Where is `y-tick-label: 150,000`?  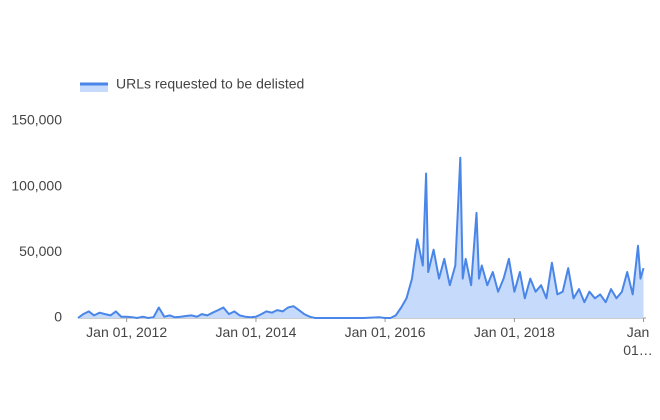 y-tick-label: 150,000 is located at coordinates (36, 120).